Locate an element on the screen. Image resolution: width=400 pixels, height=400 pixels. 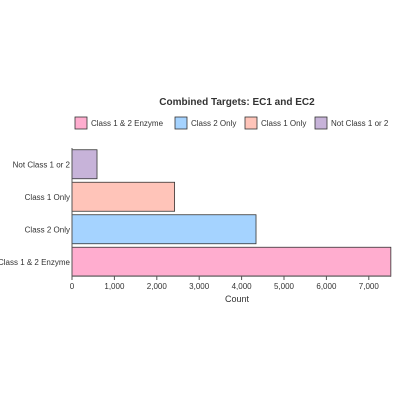
bar-class-1-and-2-enzyme is located at coordinates (231, 261).